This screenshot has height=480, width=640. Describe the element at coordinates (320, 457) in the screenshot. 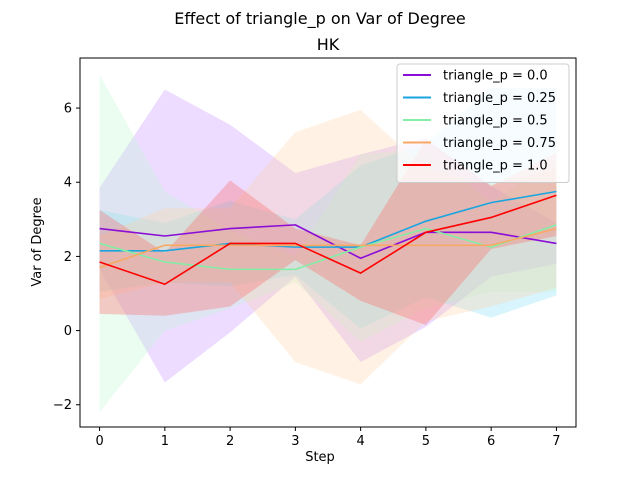

I see `x-axis-label: Step` at that location.